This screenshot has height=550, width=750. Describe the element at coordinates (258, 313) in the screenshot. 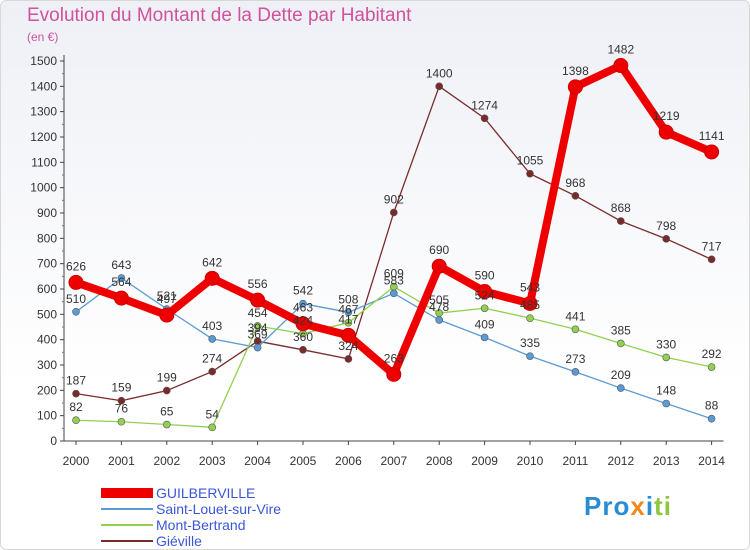

I see `data-label-mont-bertrand: 454` at that location.